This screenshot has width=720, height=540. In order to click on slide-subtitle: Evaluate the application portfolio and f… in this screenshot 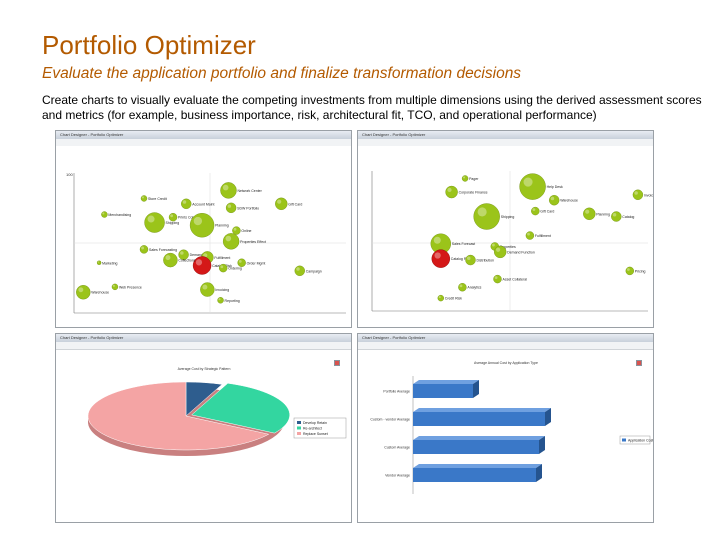, I will do `click(282, 73)`.